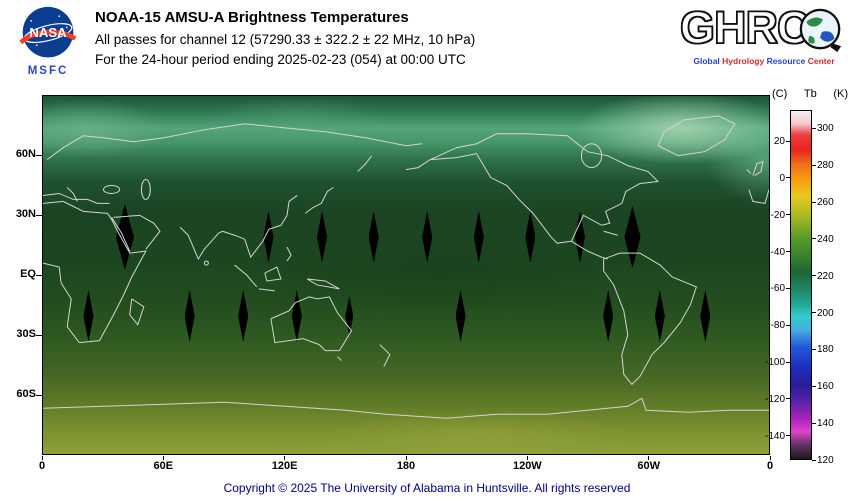  I want to click on coastline-indonesia, so click(287, 269).